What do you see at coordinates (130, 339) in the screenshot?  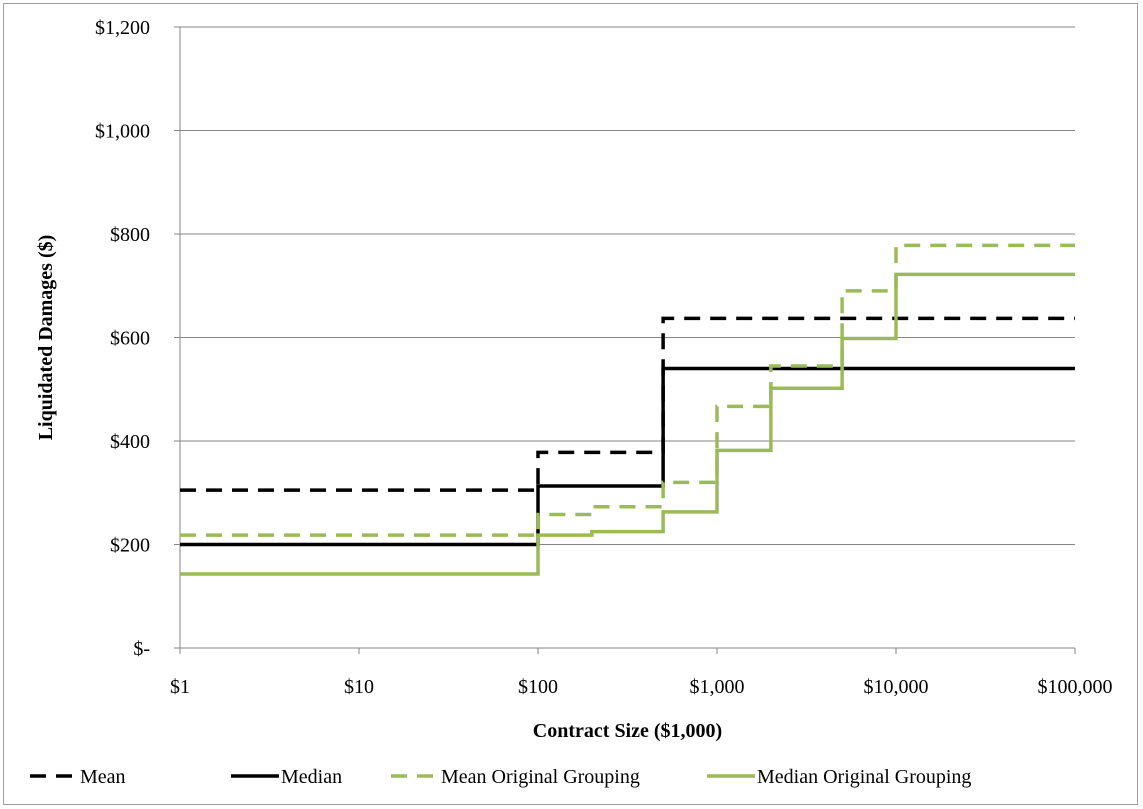 I see `y-tick-label: $600` at bounding box center [130, 339].